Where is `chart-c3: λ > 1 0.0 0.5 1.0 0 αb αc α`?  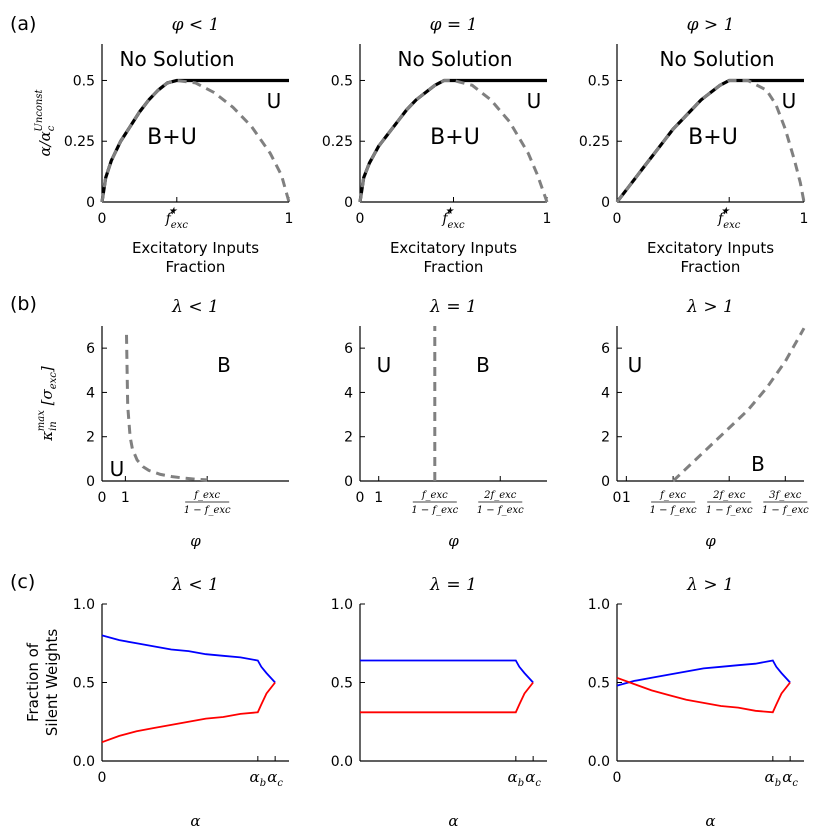
chart-c3: λ > 1 0.0 0.5 1.0 0 αb αc α is located at coordinates (696, 702).